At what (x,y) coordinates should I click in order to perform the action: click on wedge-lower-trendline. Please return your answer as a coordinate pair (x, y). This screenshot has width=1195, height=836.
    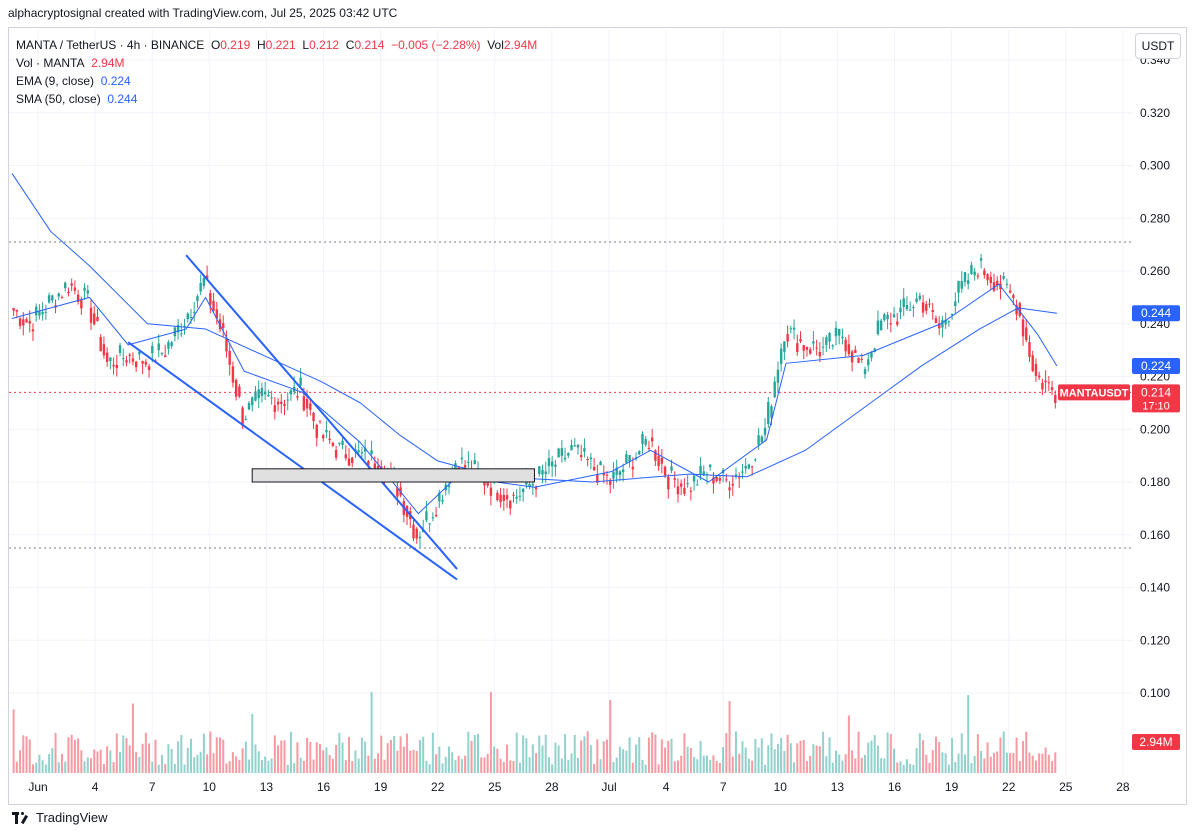
    Looking at the image, I should click on (292, 461).